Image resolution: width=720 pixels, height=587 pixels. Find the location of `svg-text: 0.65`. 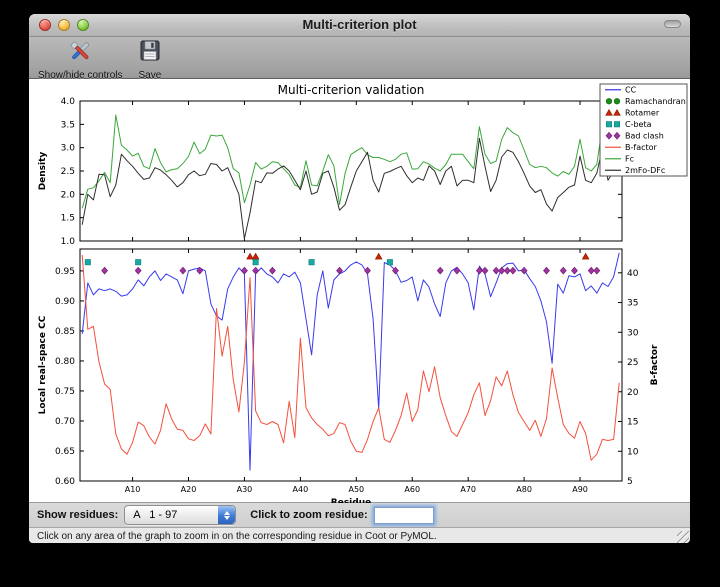

svg-text: 0.65 is located at coordinates (65, 452).